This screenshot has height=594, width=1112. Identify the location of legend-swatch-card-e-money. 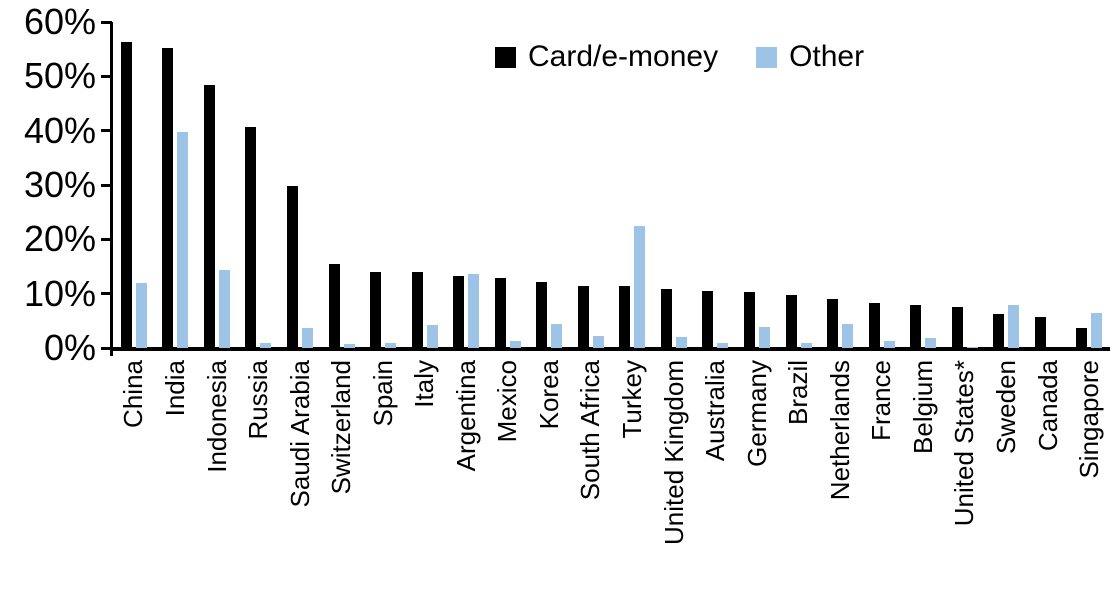
(505, 57).